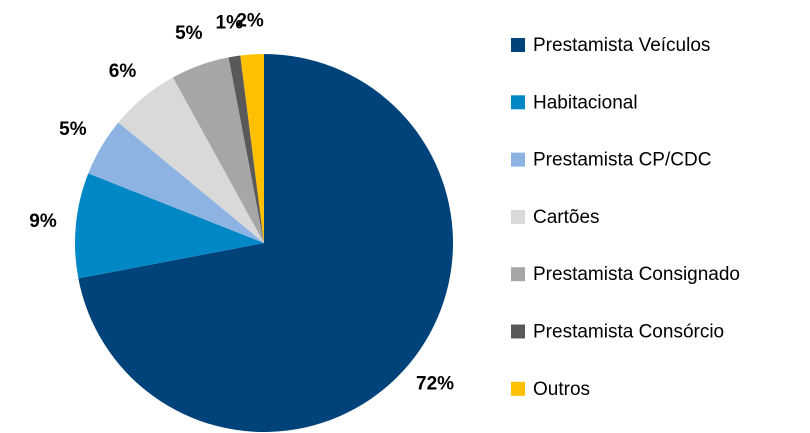  What do you see at coordinates (435, 384) in the screenshot?
I see `data-label: 72%` at bounding box center [435, 384].